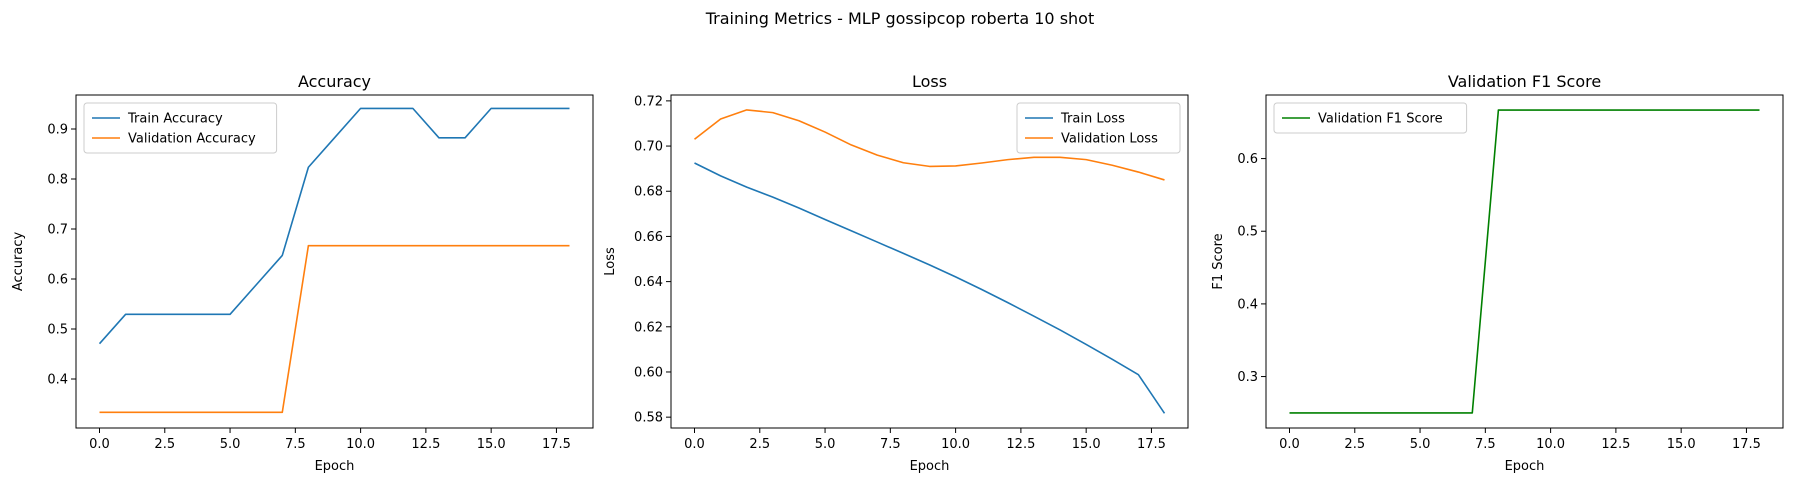 The image size is (1800, 500). Describe the element at coordinates (334, 81) in the screenshot. I see `chart-title: Accuracy` at that location.